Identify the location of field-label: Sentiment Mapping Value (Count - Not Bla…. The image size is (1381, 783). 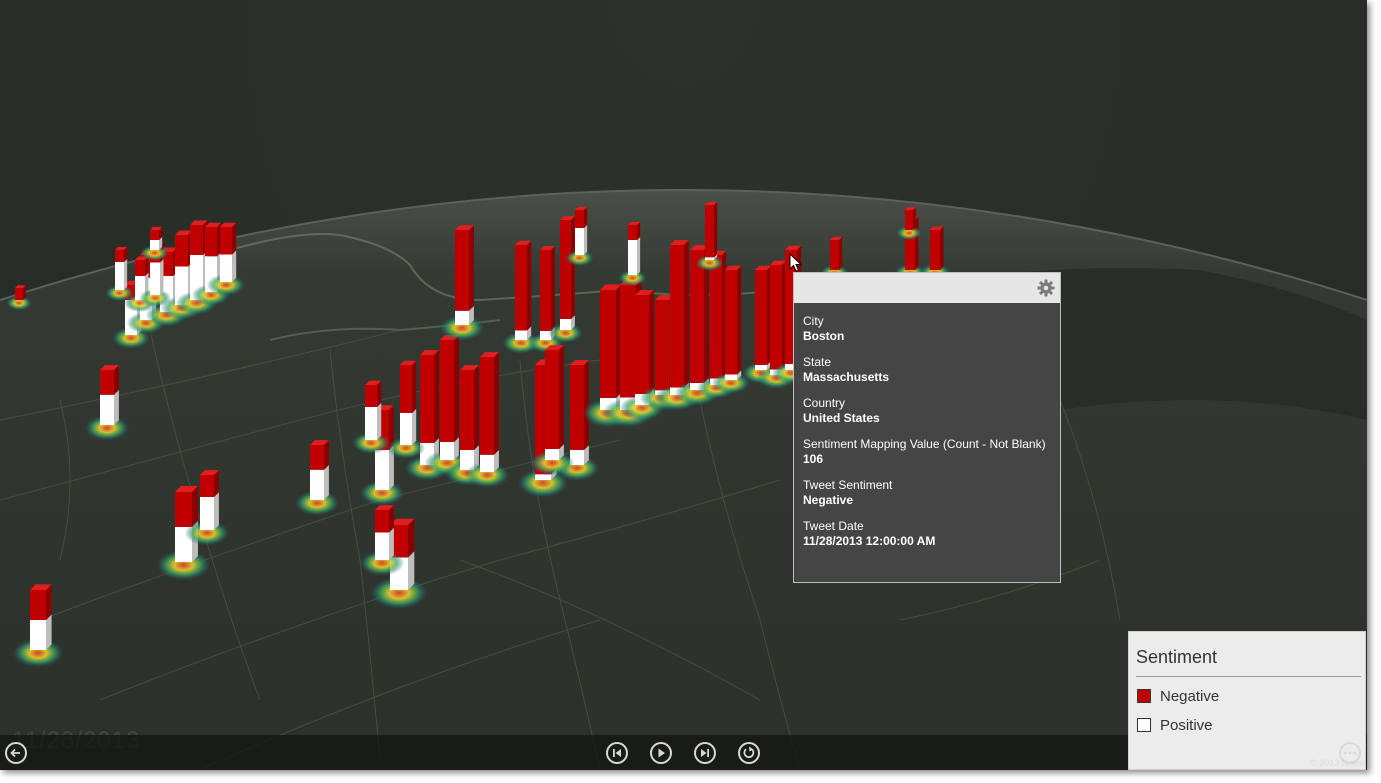
(924, 444).